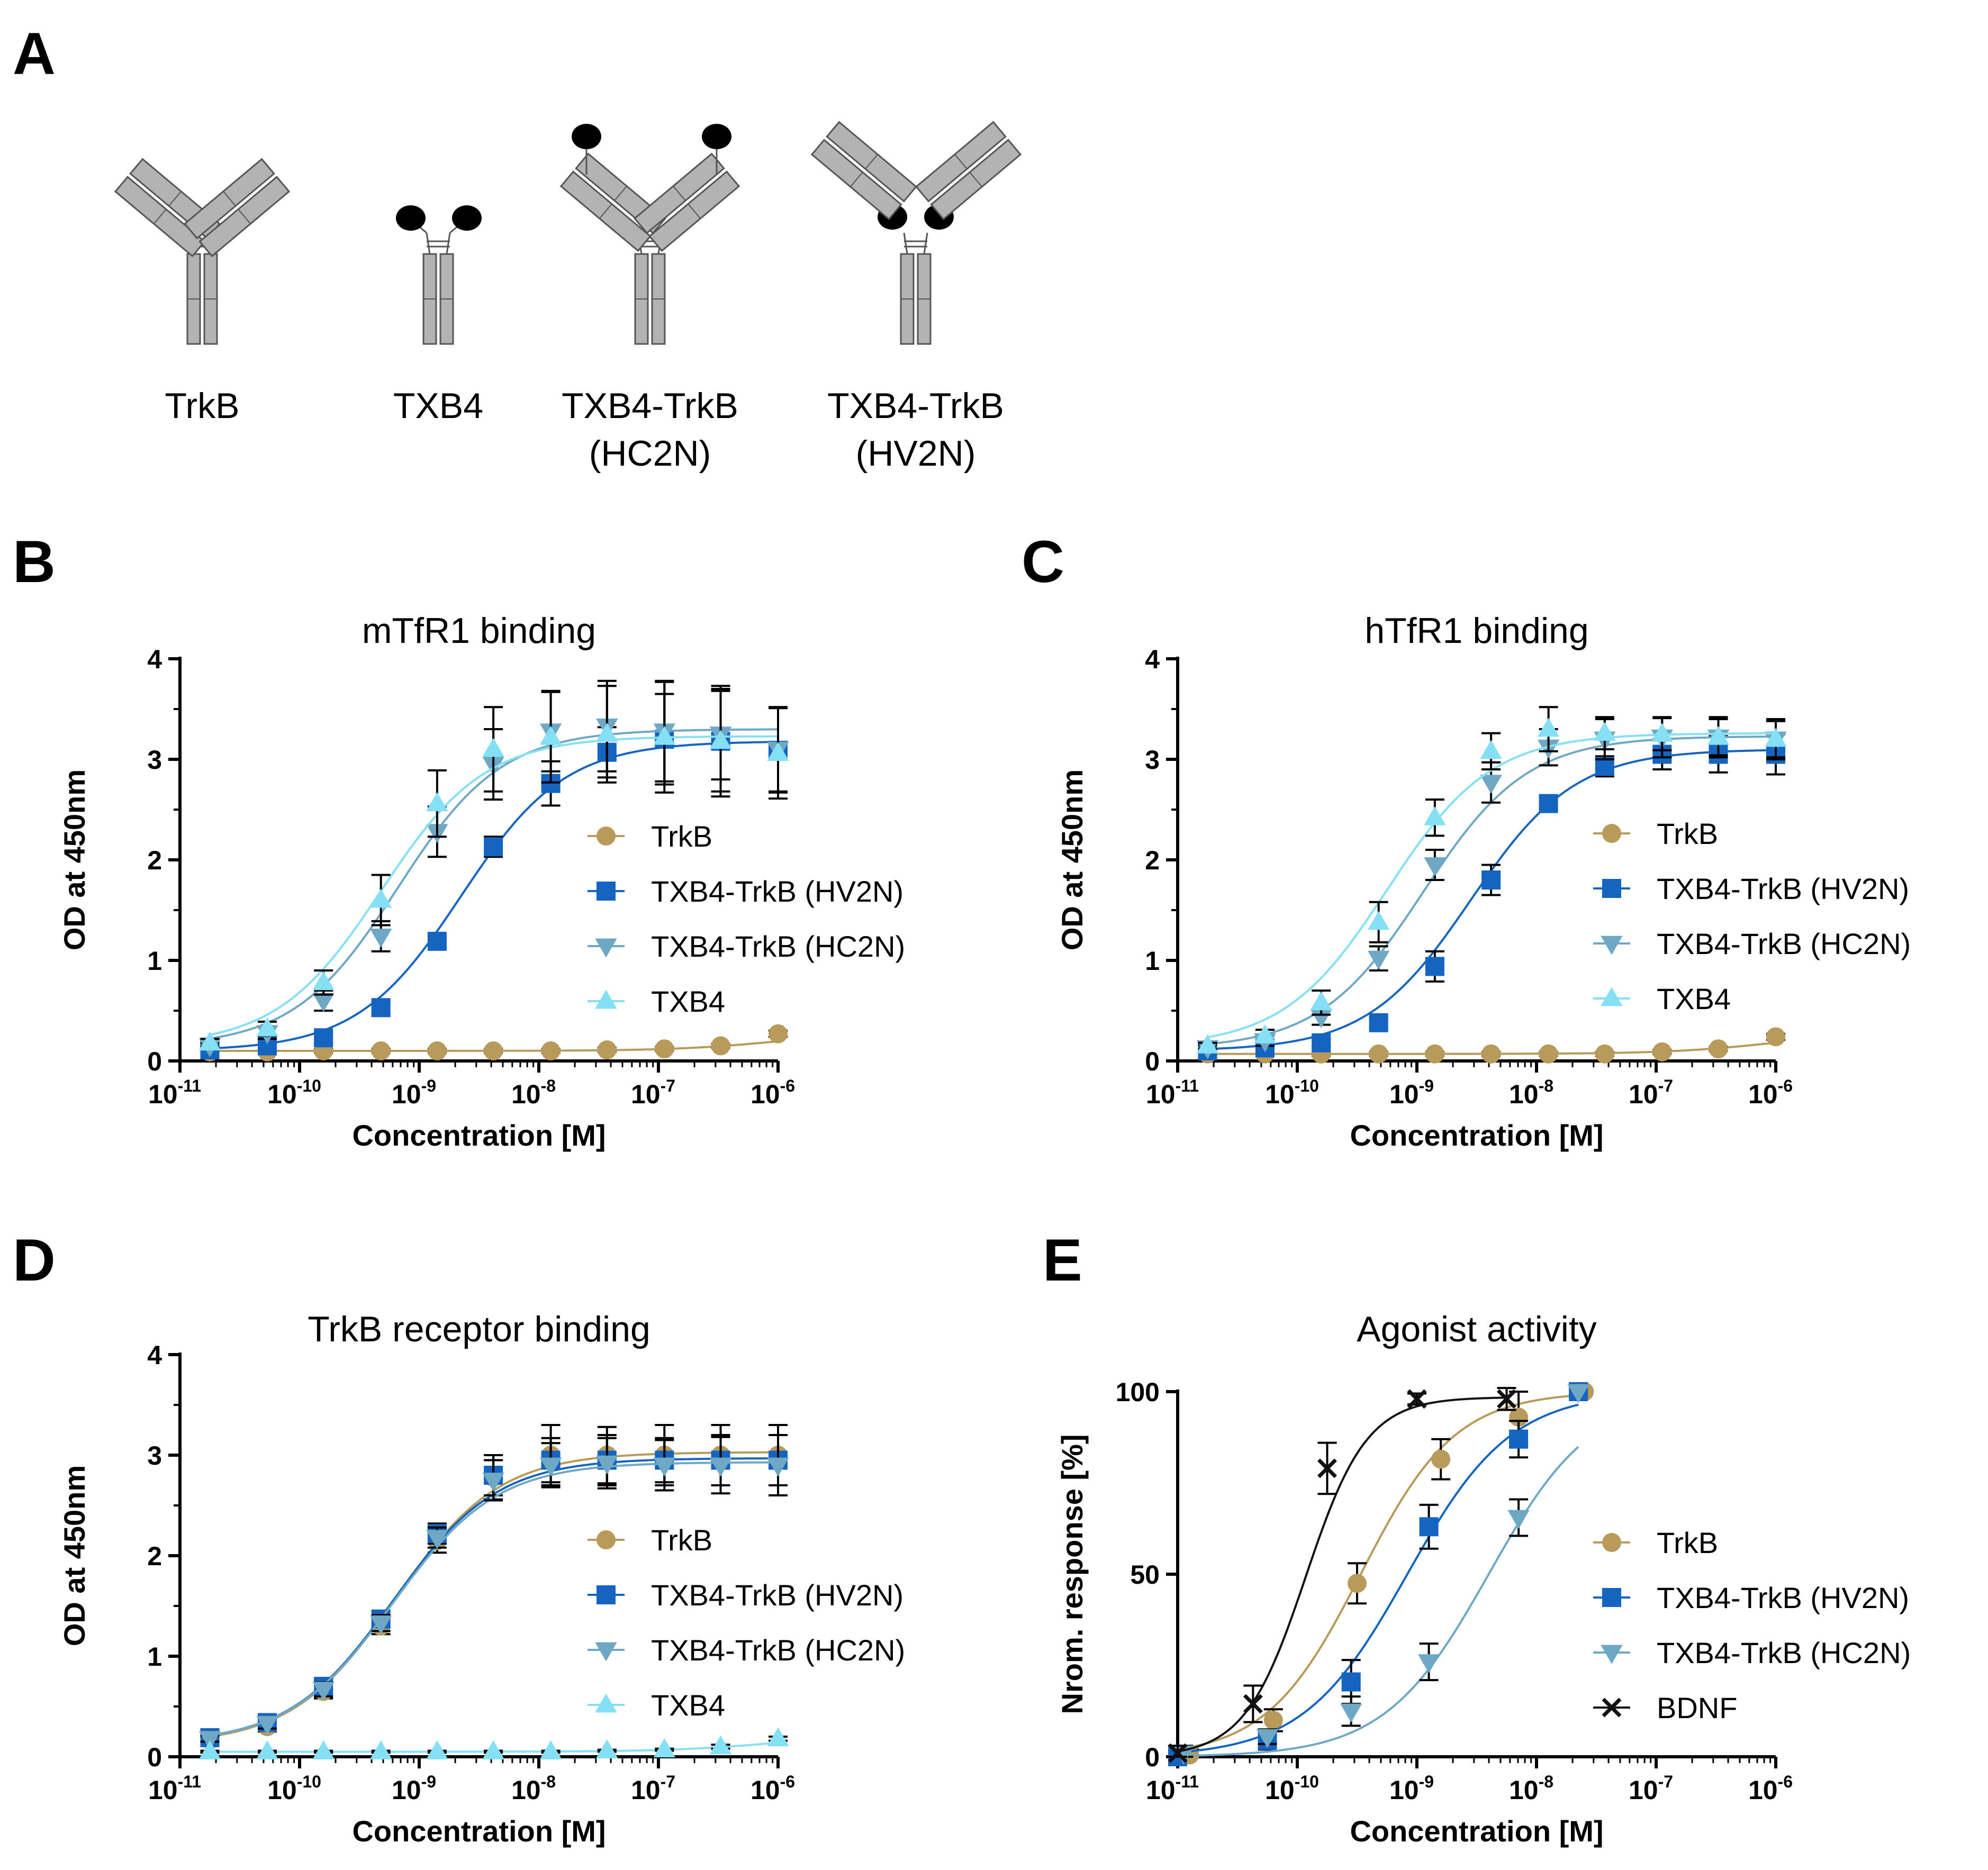 The width and height of the screenshot is (1988, 1870). Describe the element at coordinates (34, 54) in the screenshot. I see `panel-label-a: A` at that location.